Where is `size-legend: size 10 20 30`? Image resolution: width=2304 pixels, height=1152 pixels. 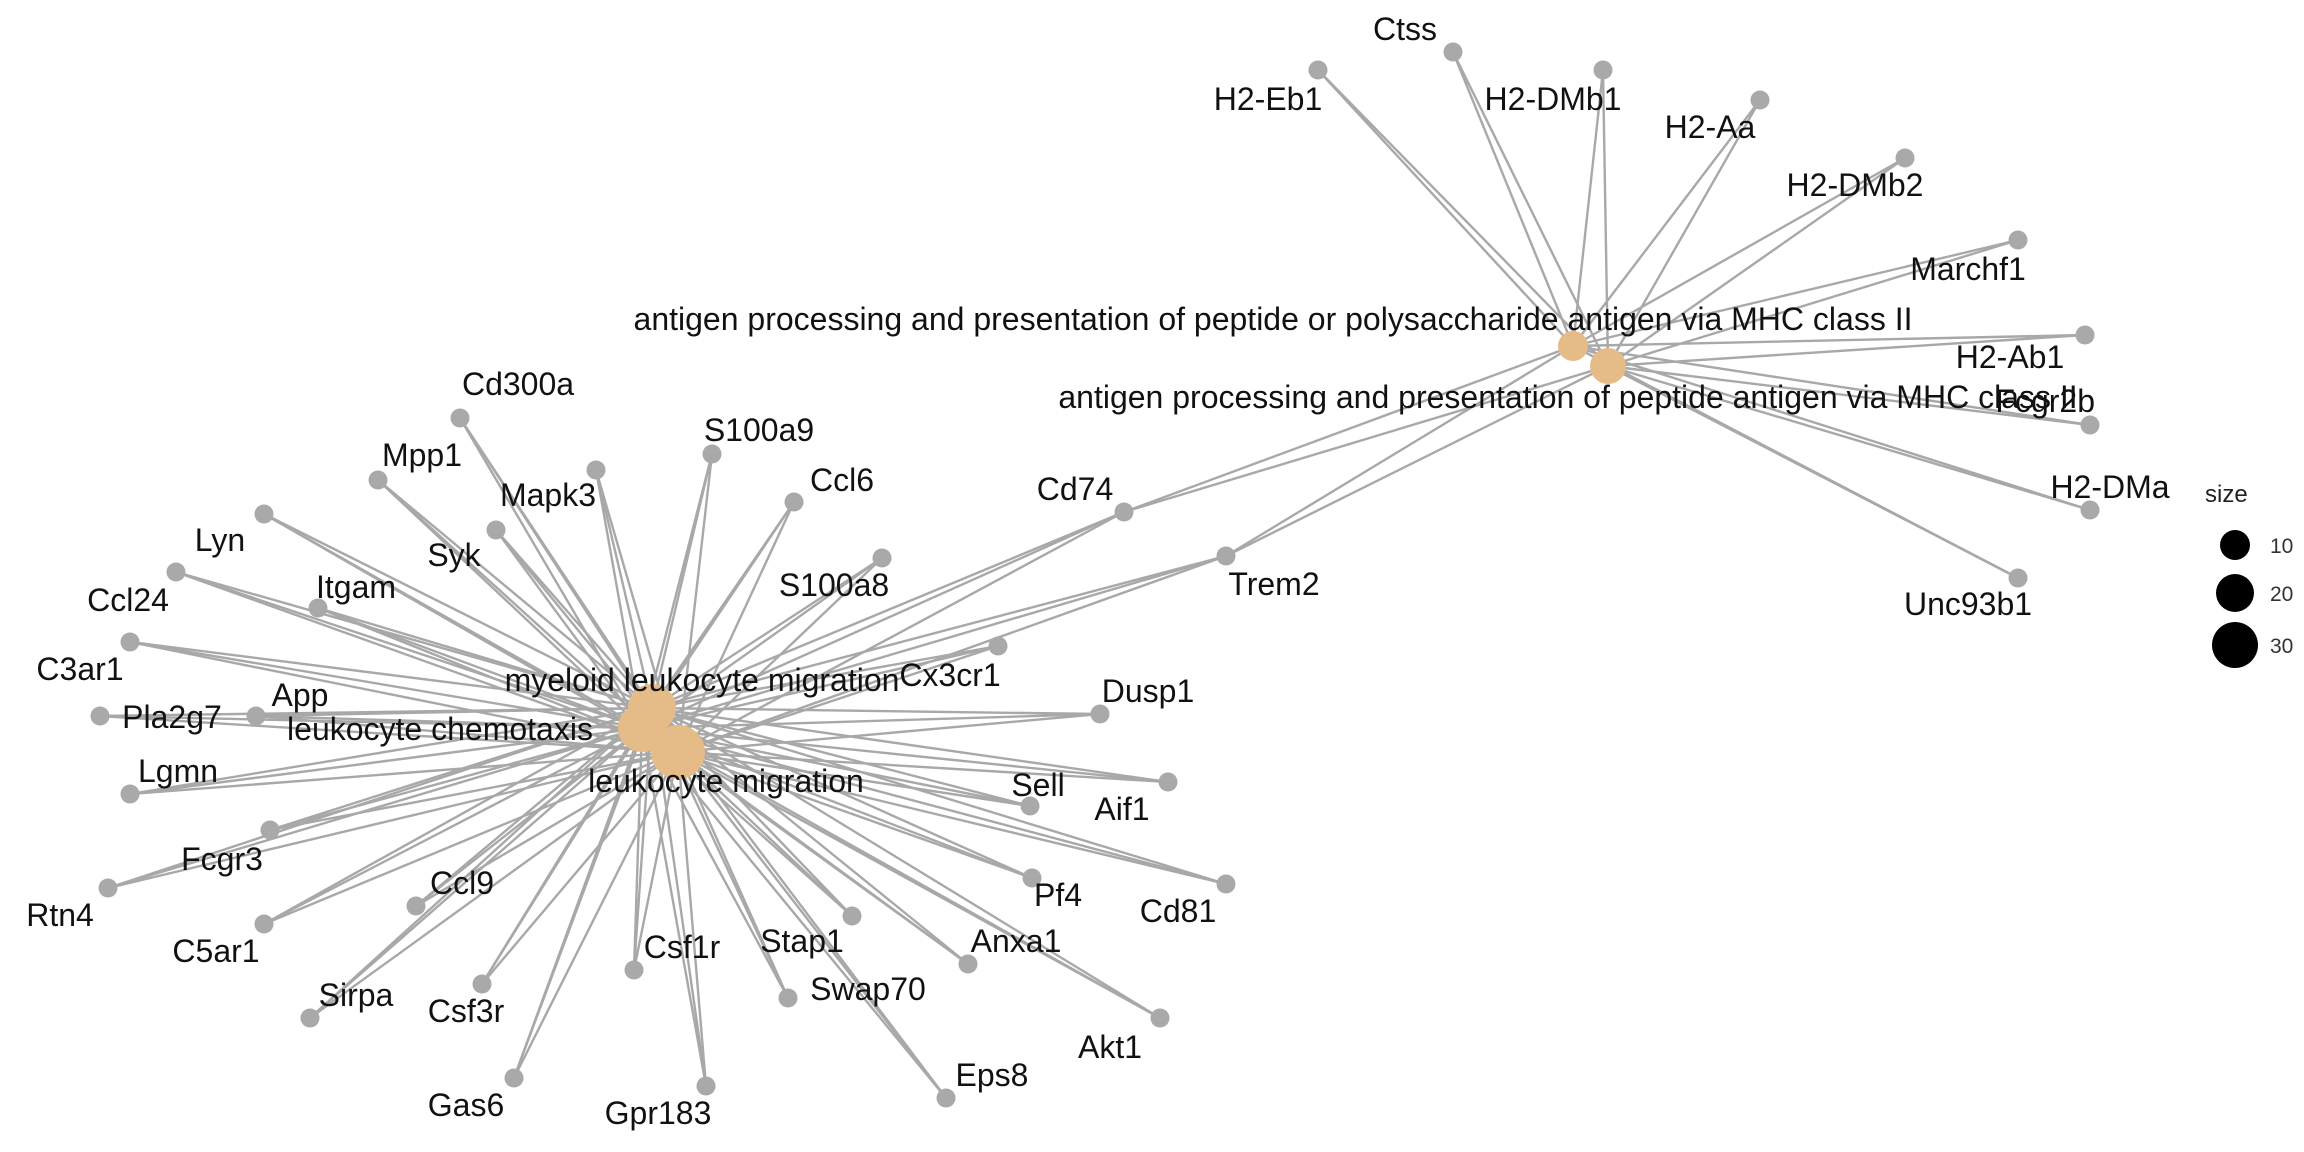 size-legend: size 10 20 30 is located at coordinates (2249, 574).